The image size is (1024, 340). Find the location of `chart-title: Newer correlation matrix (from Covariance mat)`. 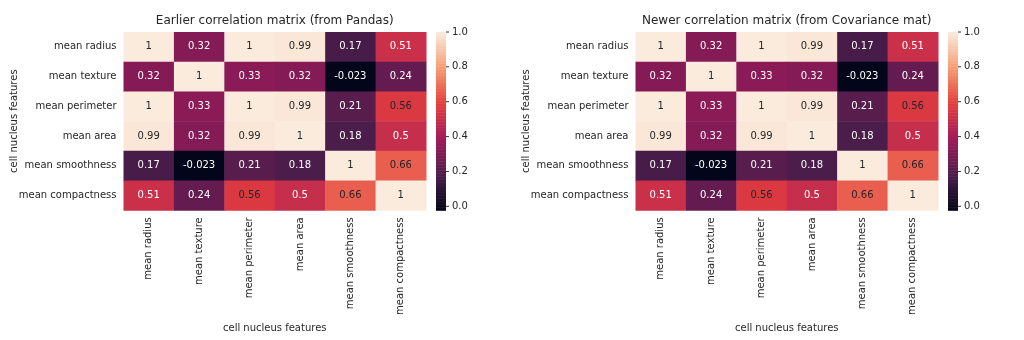

chart-title: Newer correlation matrix (from Covariance mat) is located at coordinates (787, 20).